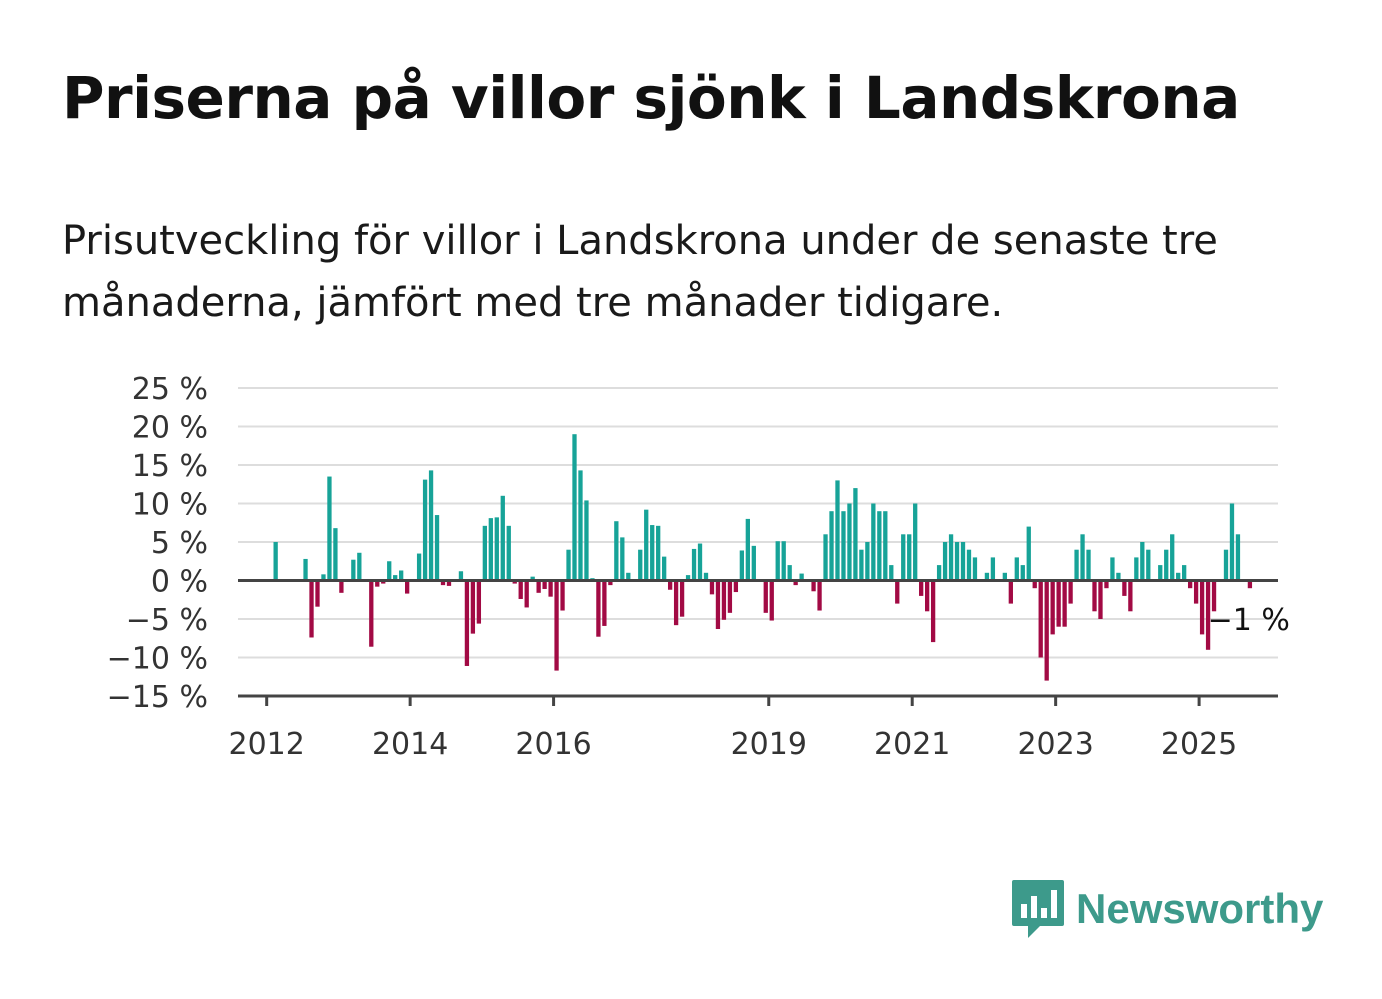 This screenshot has width=1382, height=999. I want to click on x-tick-label: 2016, so click(553, 744).